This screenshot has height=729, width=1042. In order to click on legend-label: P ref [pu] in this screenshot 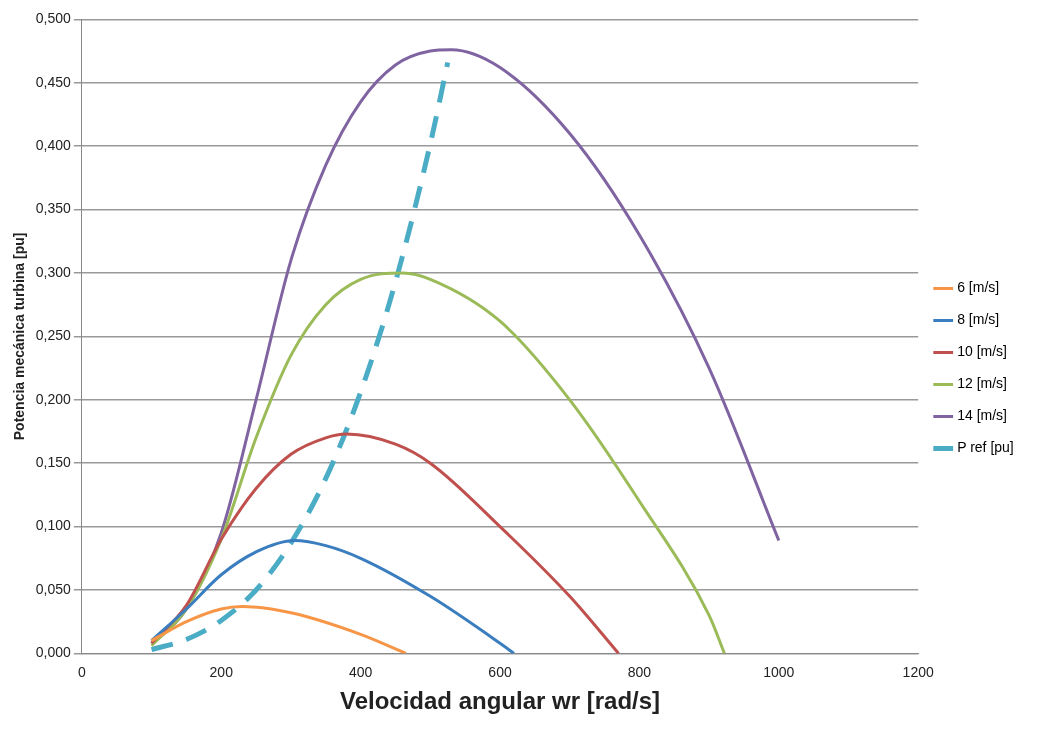, I will do `click(985, 447)`.